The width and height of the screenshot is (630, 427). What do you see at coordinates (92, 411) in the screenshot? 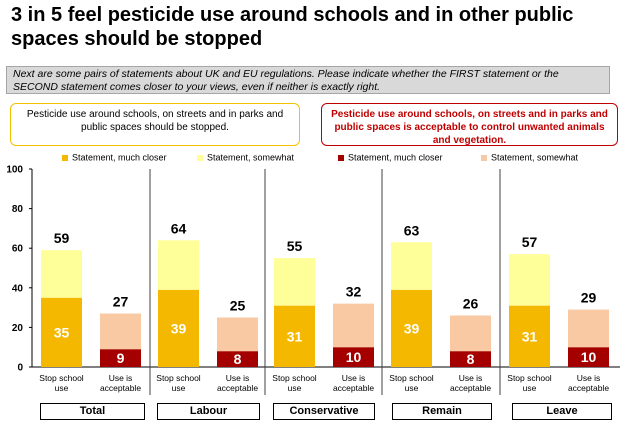
I see `group-label-total: Total` at bounding box center [92, 411].